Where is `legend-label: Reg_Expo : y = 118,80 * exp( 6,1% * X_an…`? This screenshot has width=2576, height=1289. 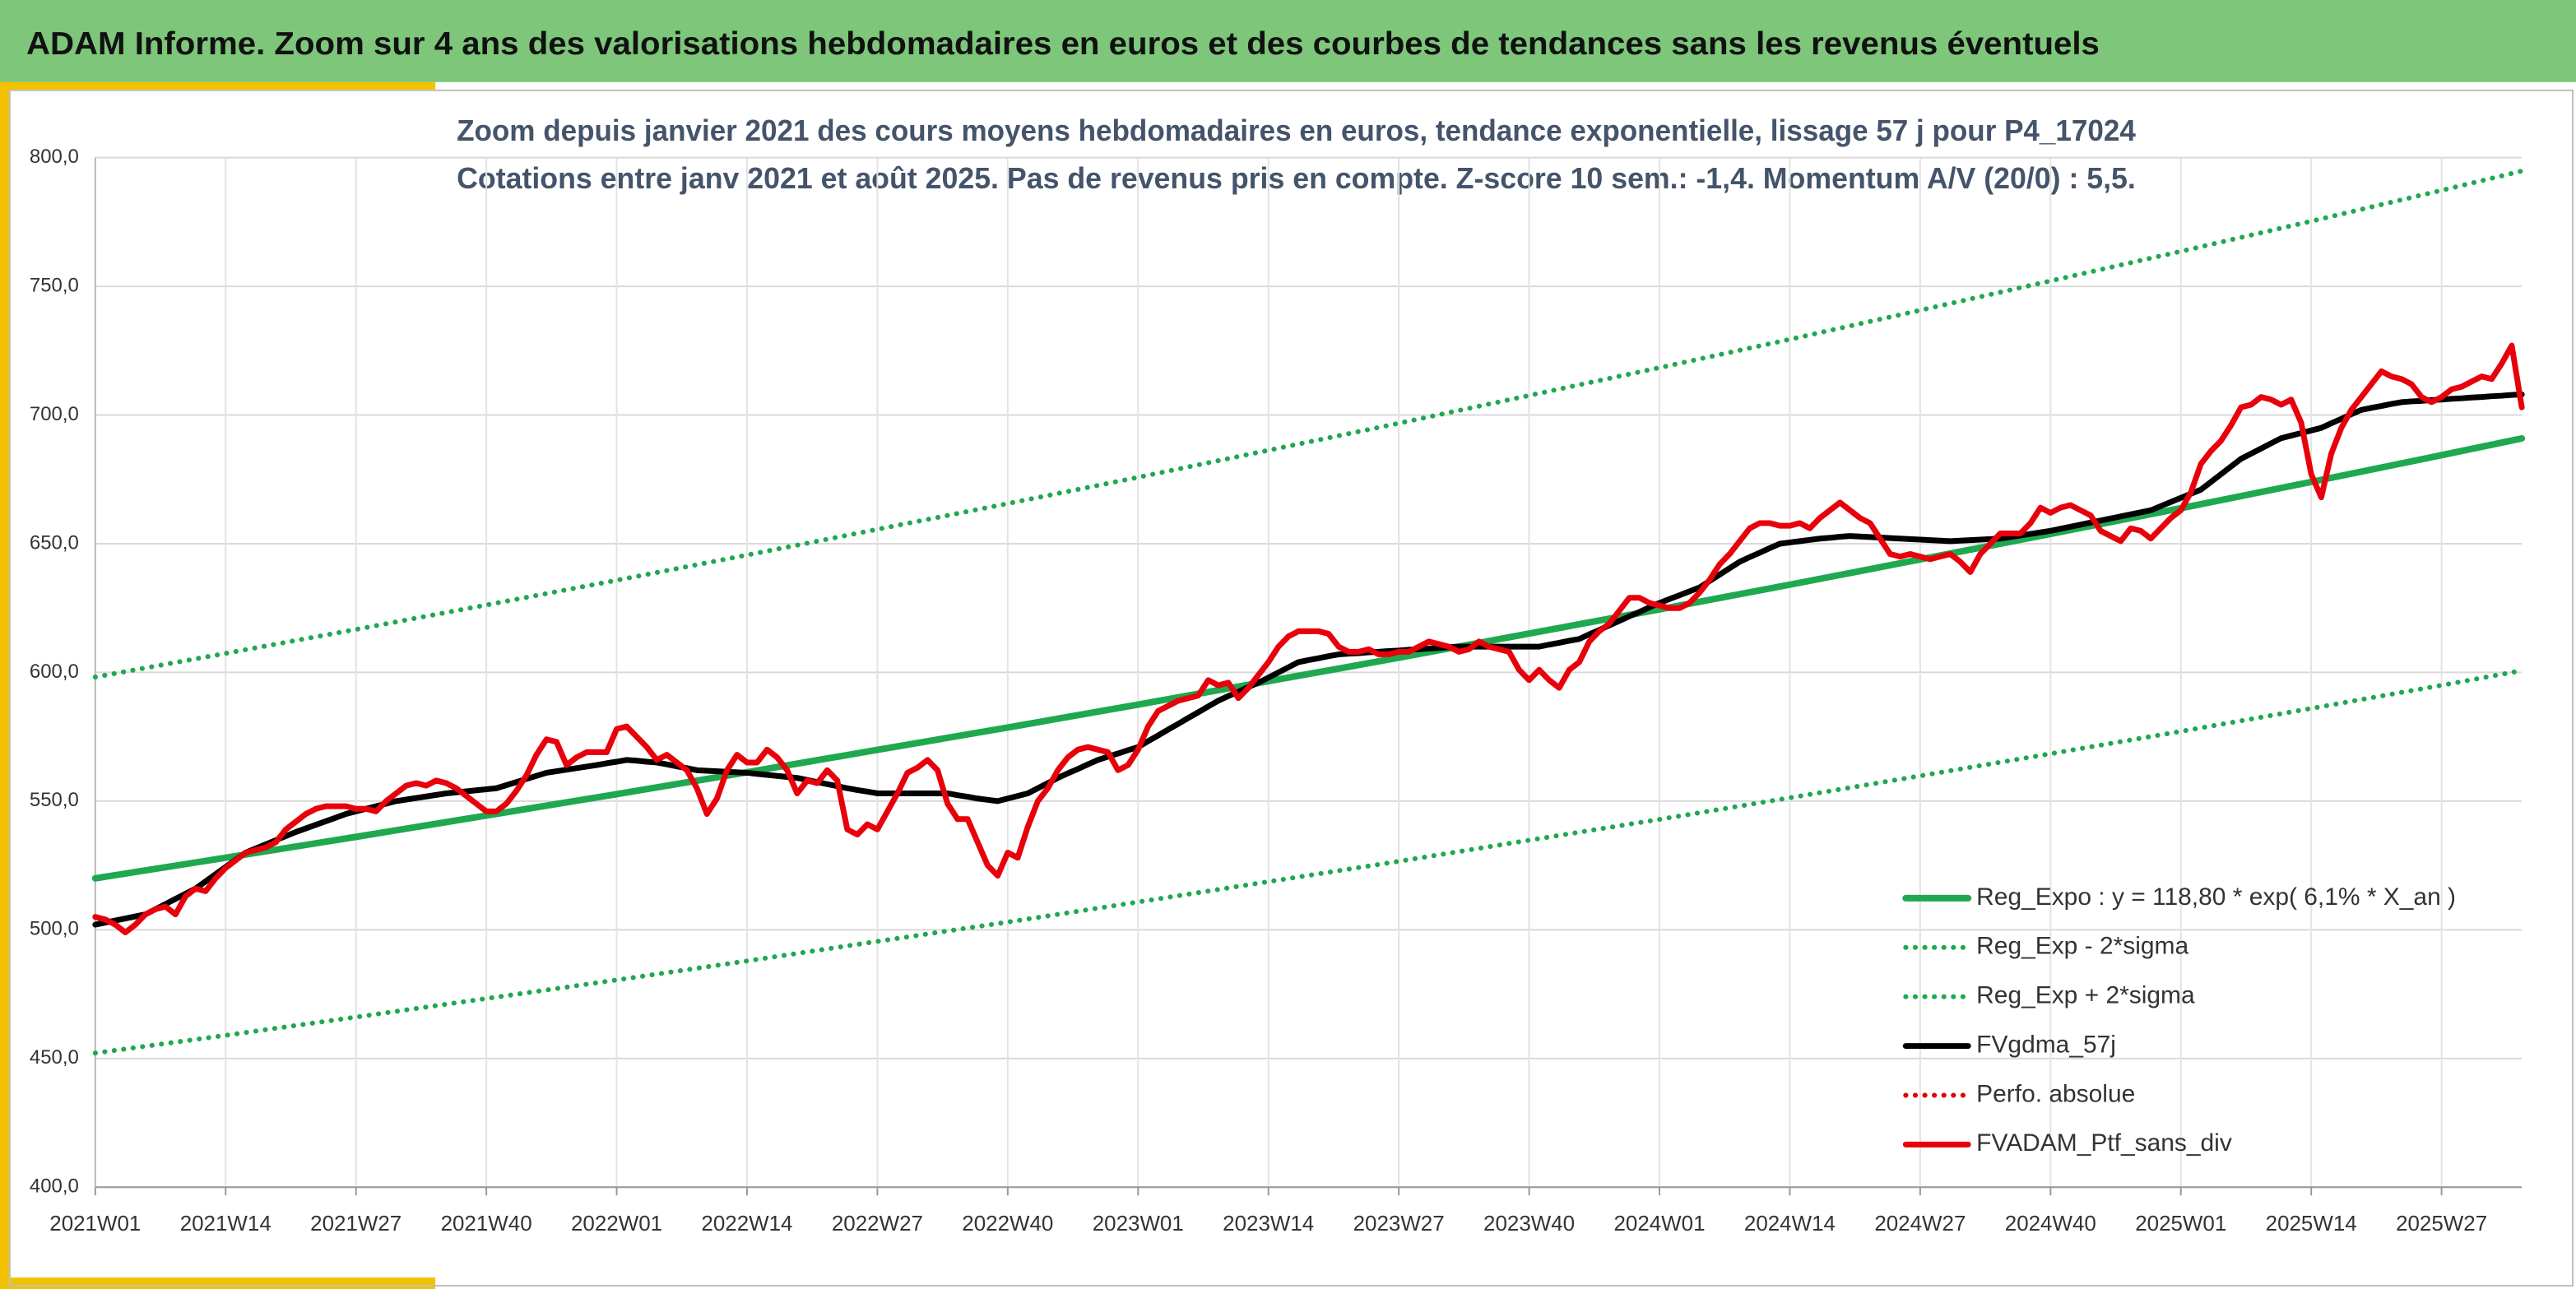
legend-label: Reg_Expo : y = 118,80 * exp( 6,1% * X_an… is located at coordinates (2216, 897).